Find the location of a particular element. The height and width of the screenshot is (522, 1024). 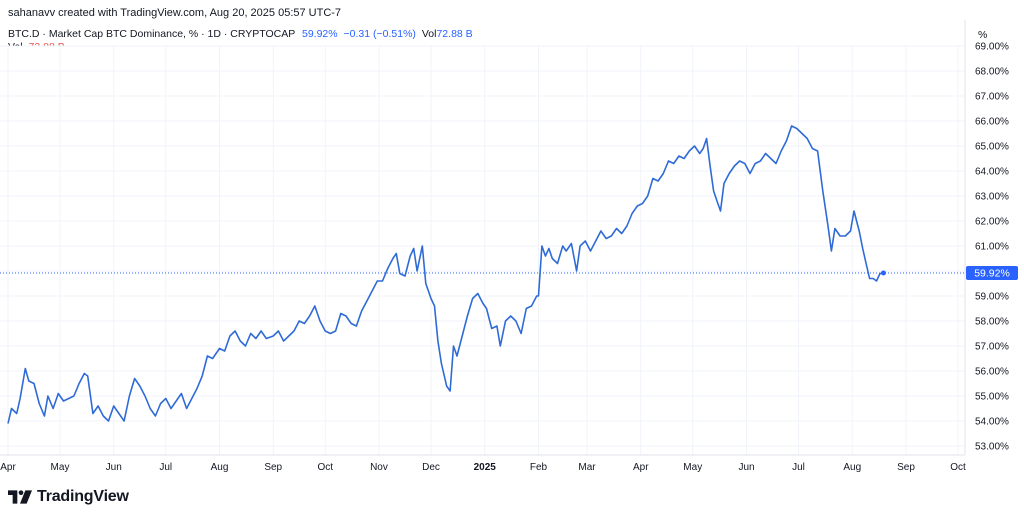

tradingview-icon is located at coordinates (20, 497).